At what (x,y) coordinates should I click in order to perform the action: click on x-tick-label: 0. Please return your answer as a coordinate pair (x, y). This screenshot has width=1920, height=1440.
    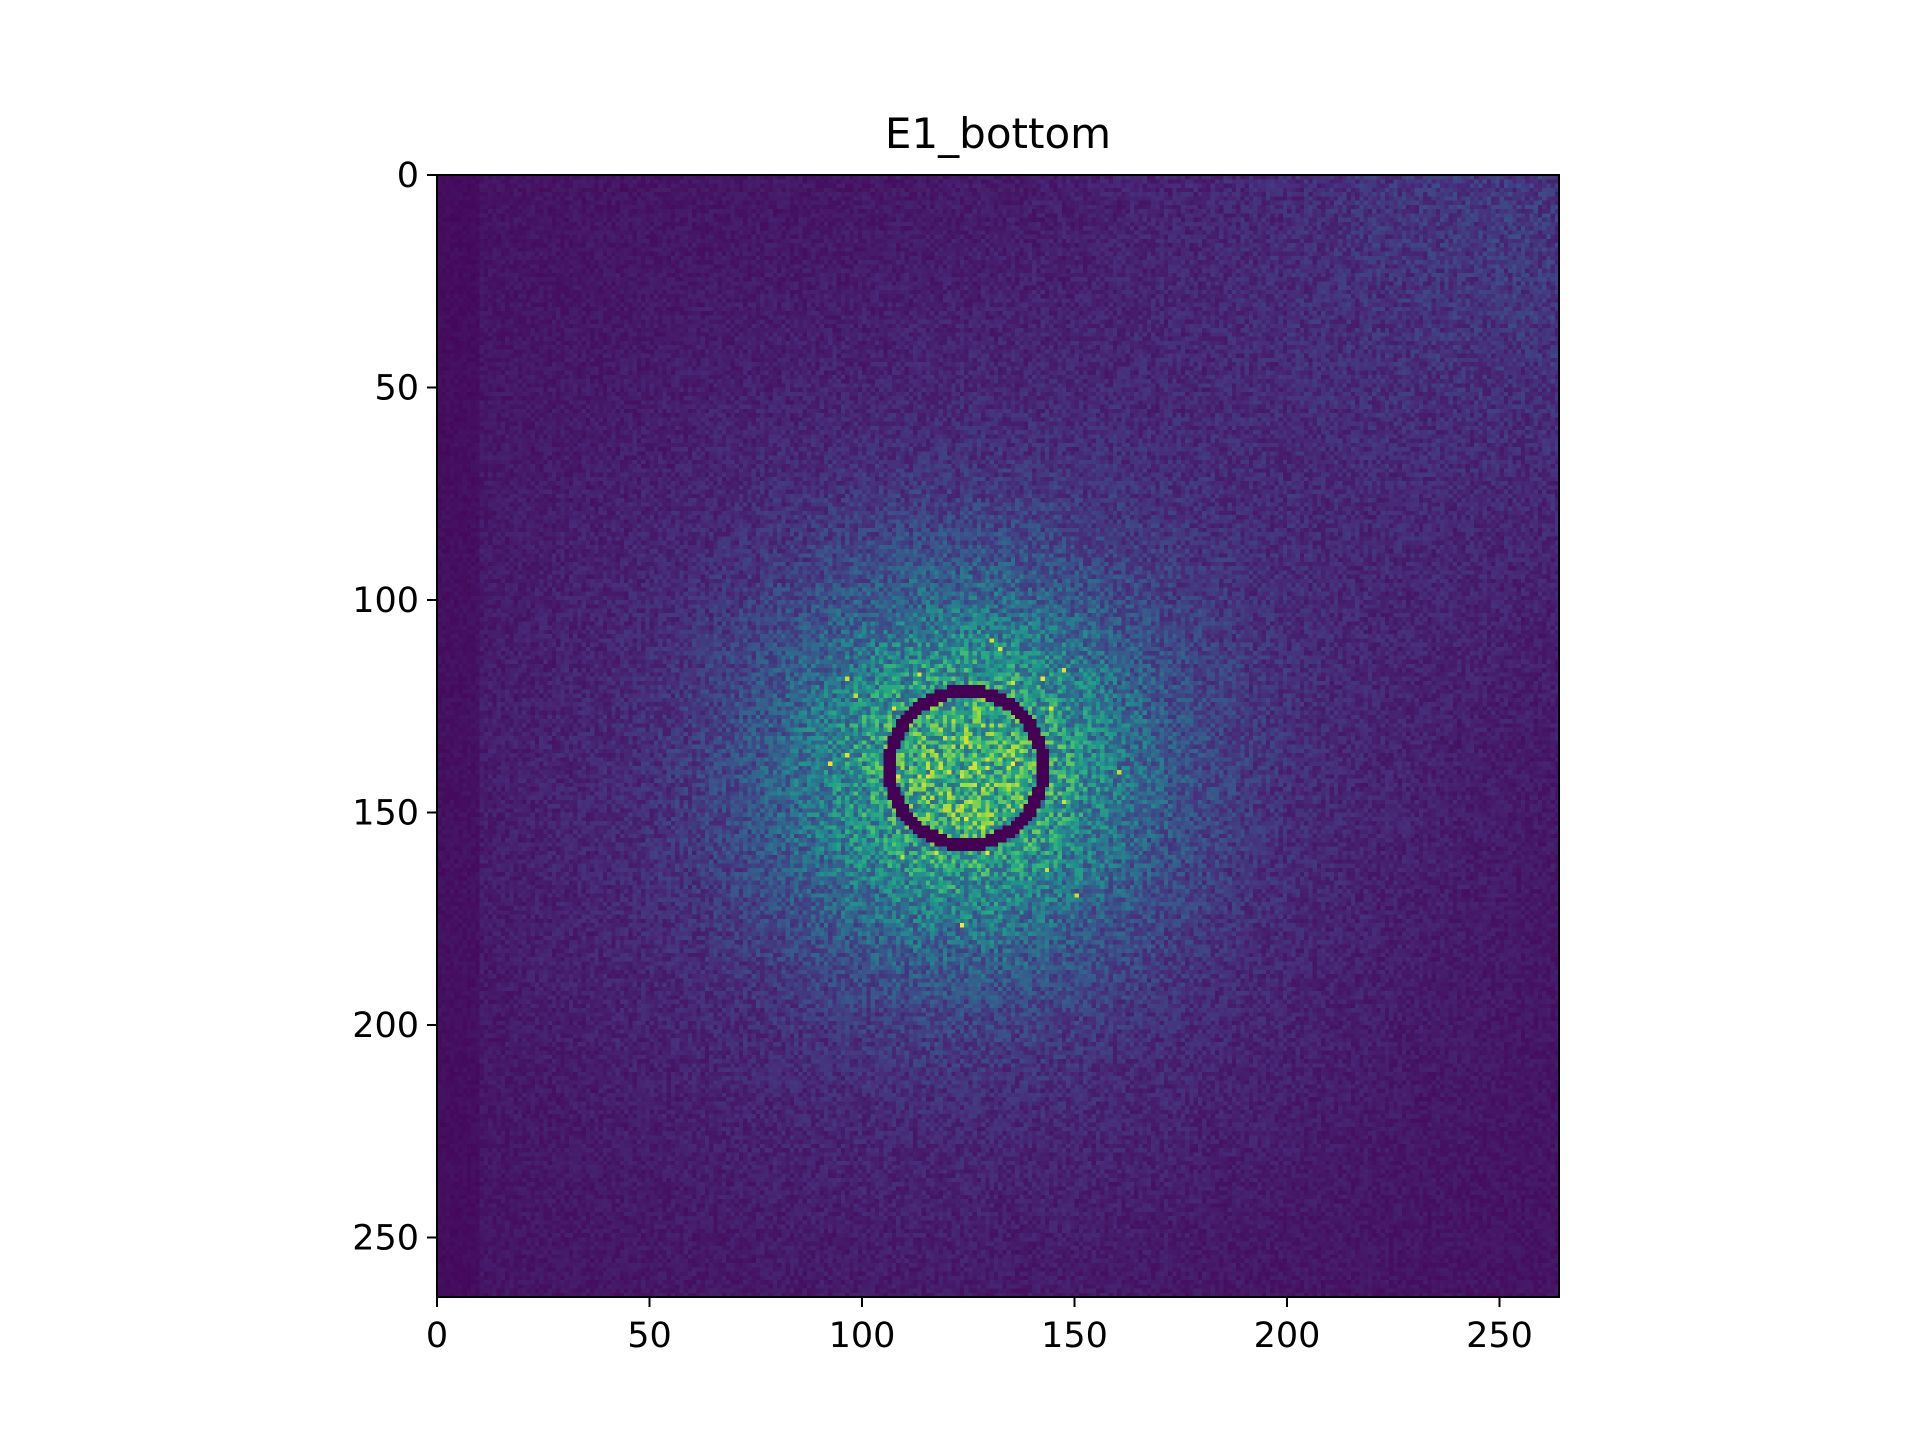
    Looking at the image, I should click on (437, 1336).